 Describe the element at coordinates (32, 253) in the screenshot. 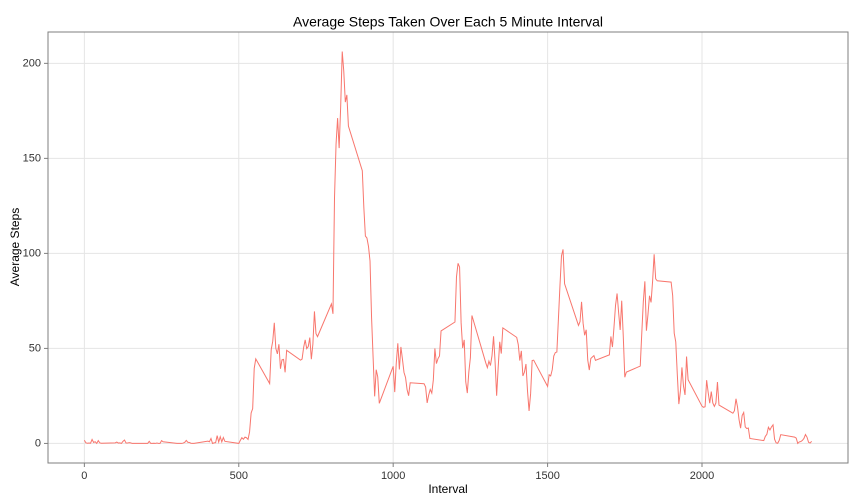

I see `y-tick-label: 100` at that location.